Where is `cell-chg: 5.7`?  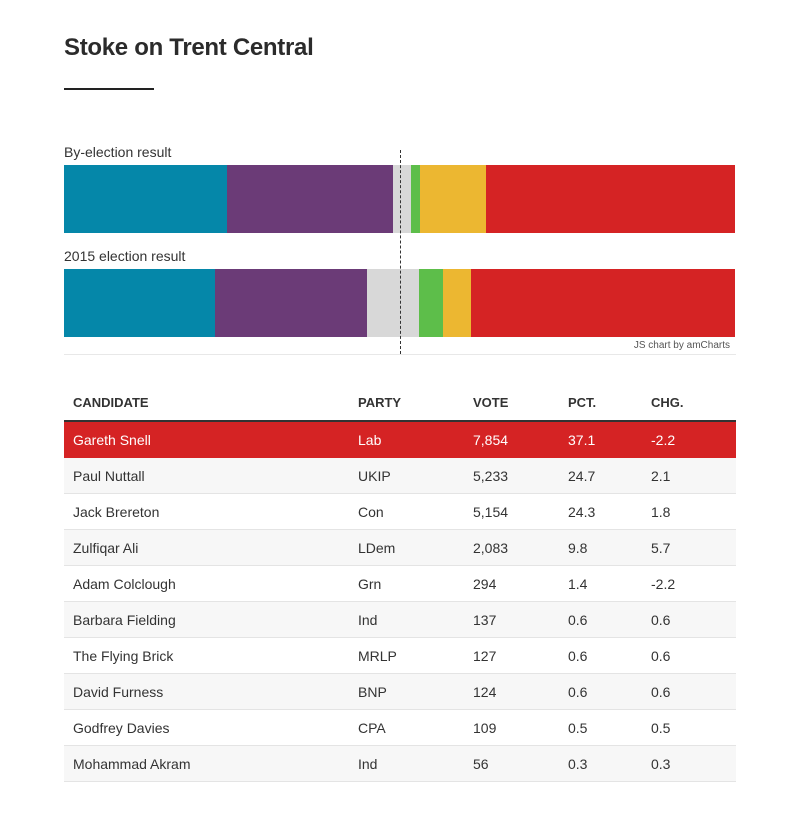
cell-chg: 5.7 is located at coordinates (689, 547).